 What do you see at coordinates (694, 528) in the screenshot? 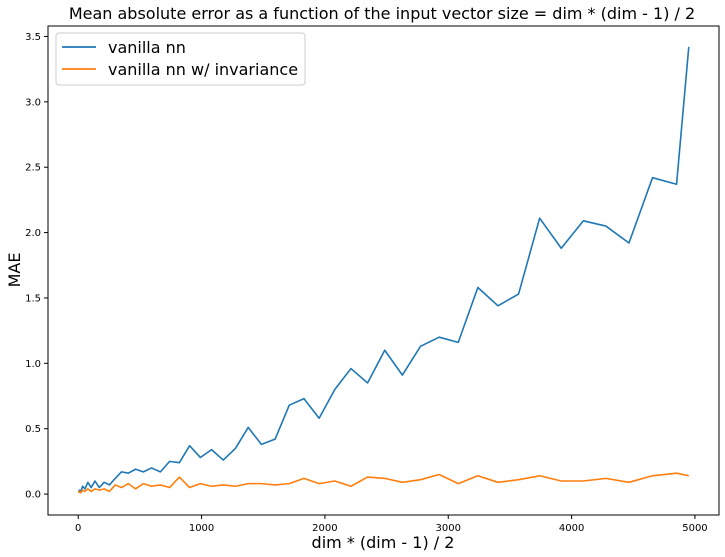
I see `x-tick-label: 5000` at bounding box center [694, 528].